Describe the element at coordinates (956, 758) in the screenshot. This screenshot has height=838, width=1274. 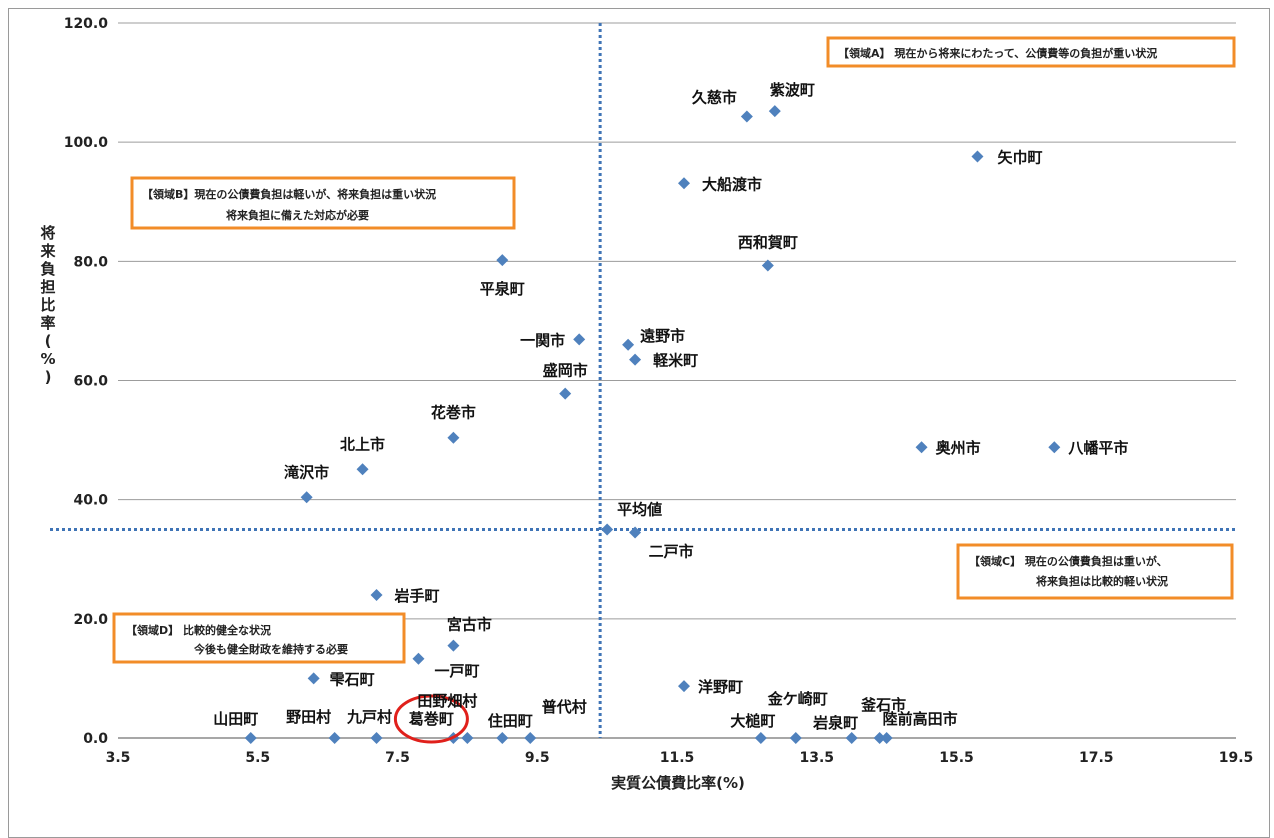
I see `x-tick-label: 15.5` at that location.